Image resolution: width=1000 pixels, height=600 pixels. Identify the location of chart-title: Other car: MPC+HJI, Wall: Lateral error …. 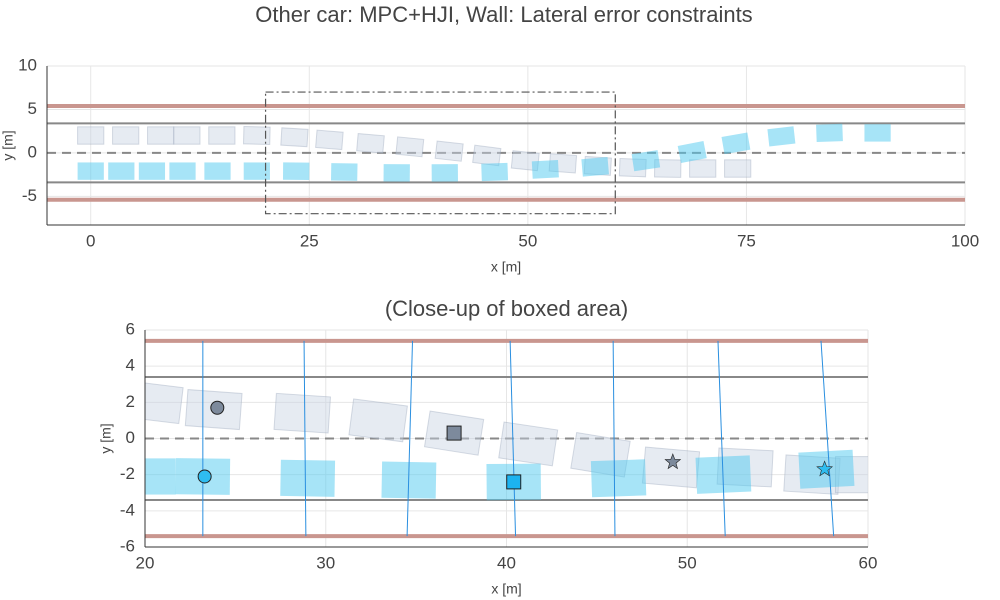
(503, 14).